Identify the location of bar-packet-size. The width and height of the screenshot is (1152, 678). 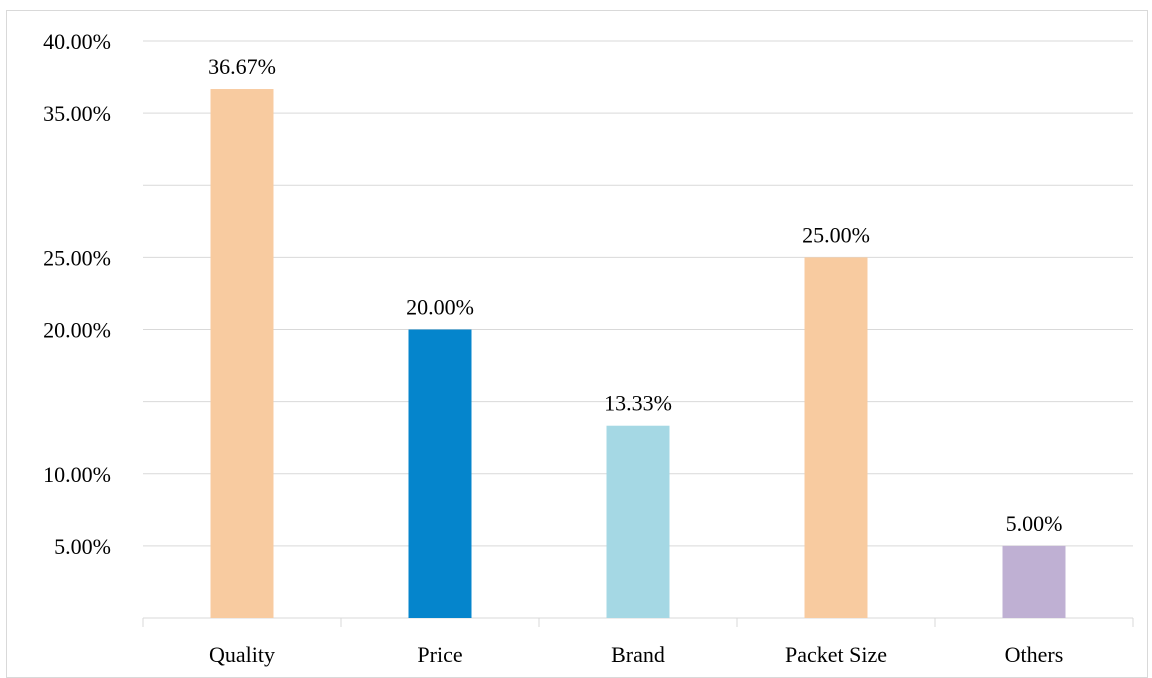
(836, 437).